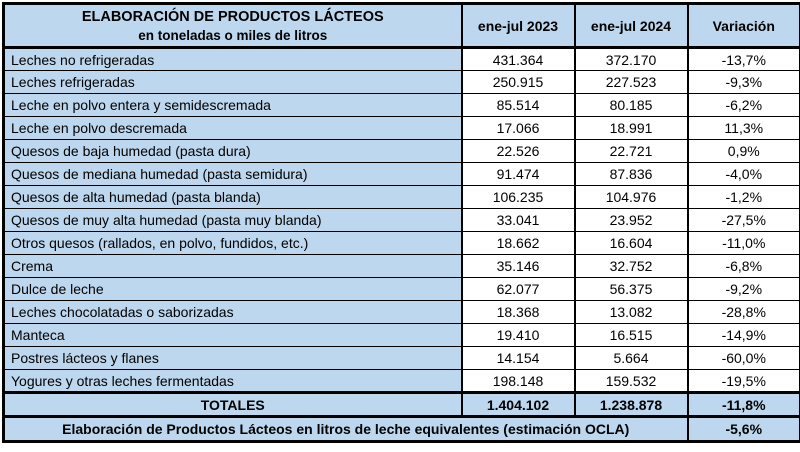 This screenshot has width=800, height=452. Describe the element at coordinates (232, 128) in the screenshot. I see `product-name-cell: Leche en polvo descremada` at that location.